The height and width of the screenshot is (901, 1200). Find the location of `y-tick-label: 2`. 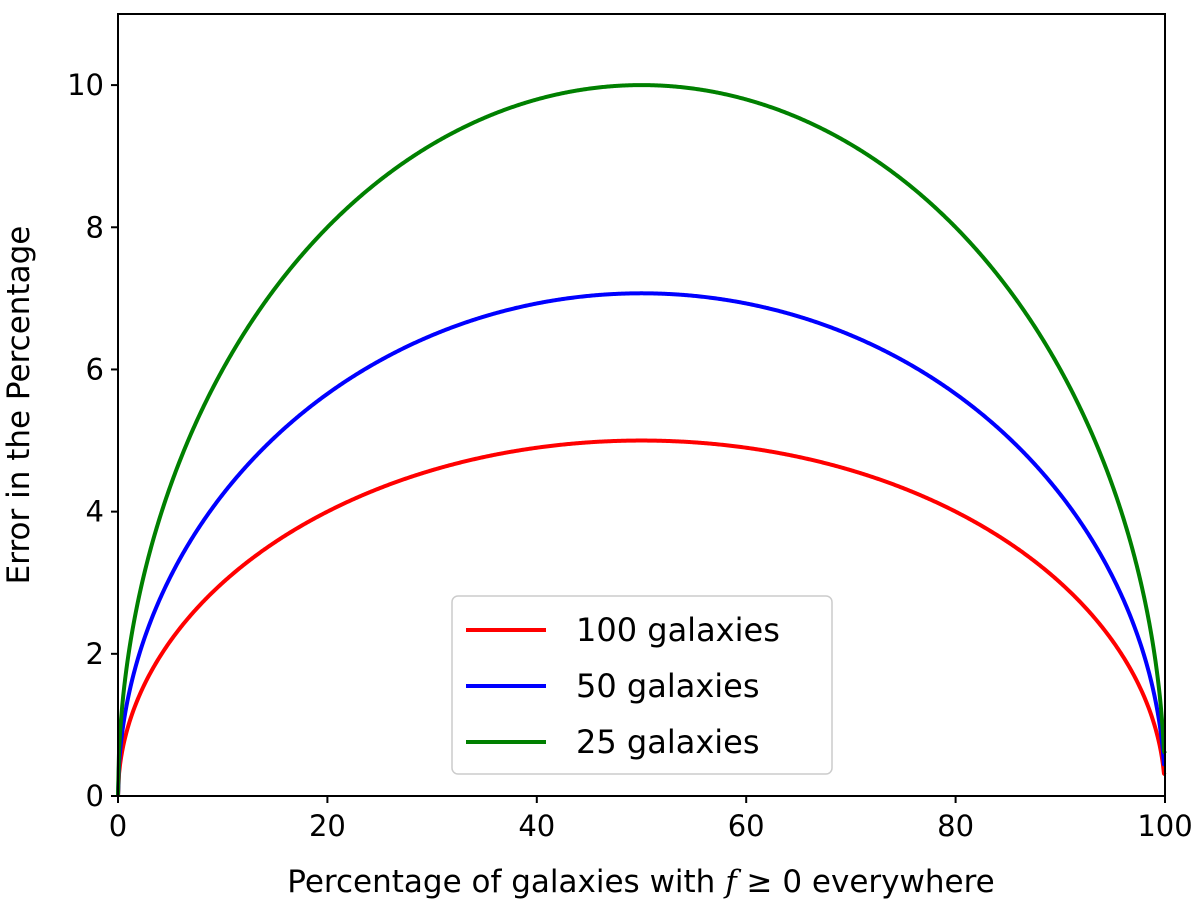

y-tick-label: 2 is located at coordinates (95, 654).